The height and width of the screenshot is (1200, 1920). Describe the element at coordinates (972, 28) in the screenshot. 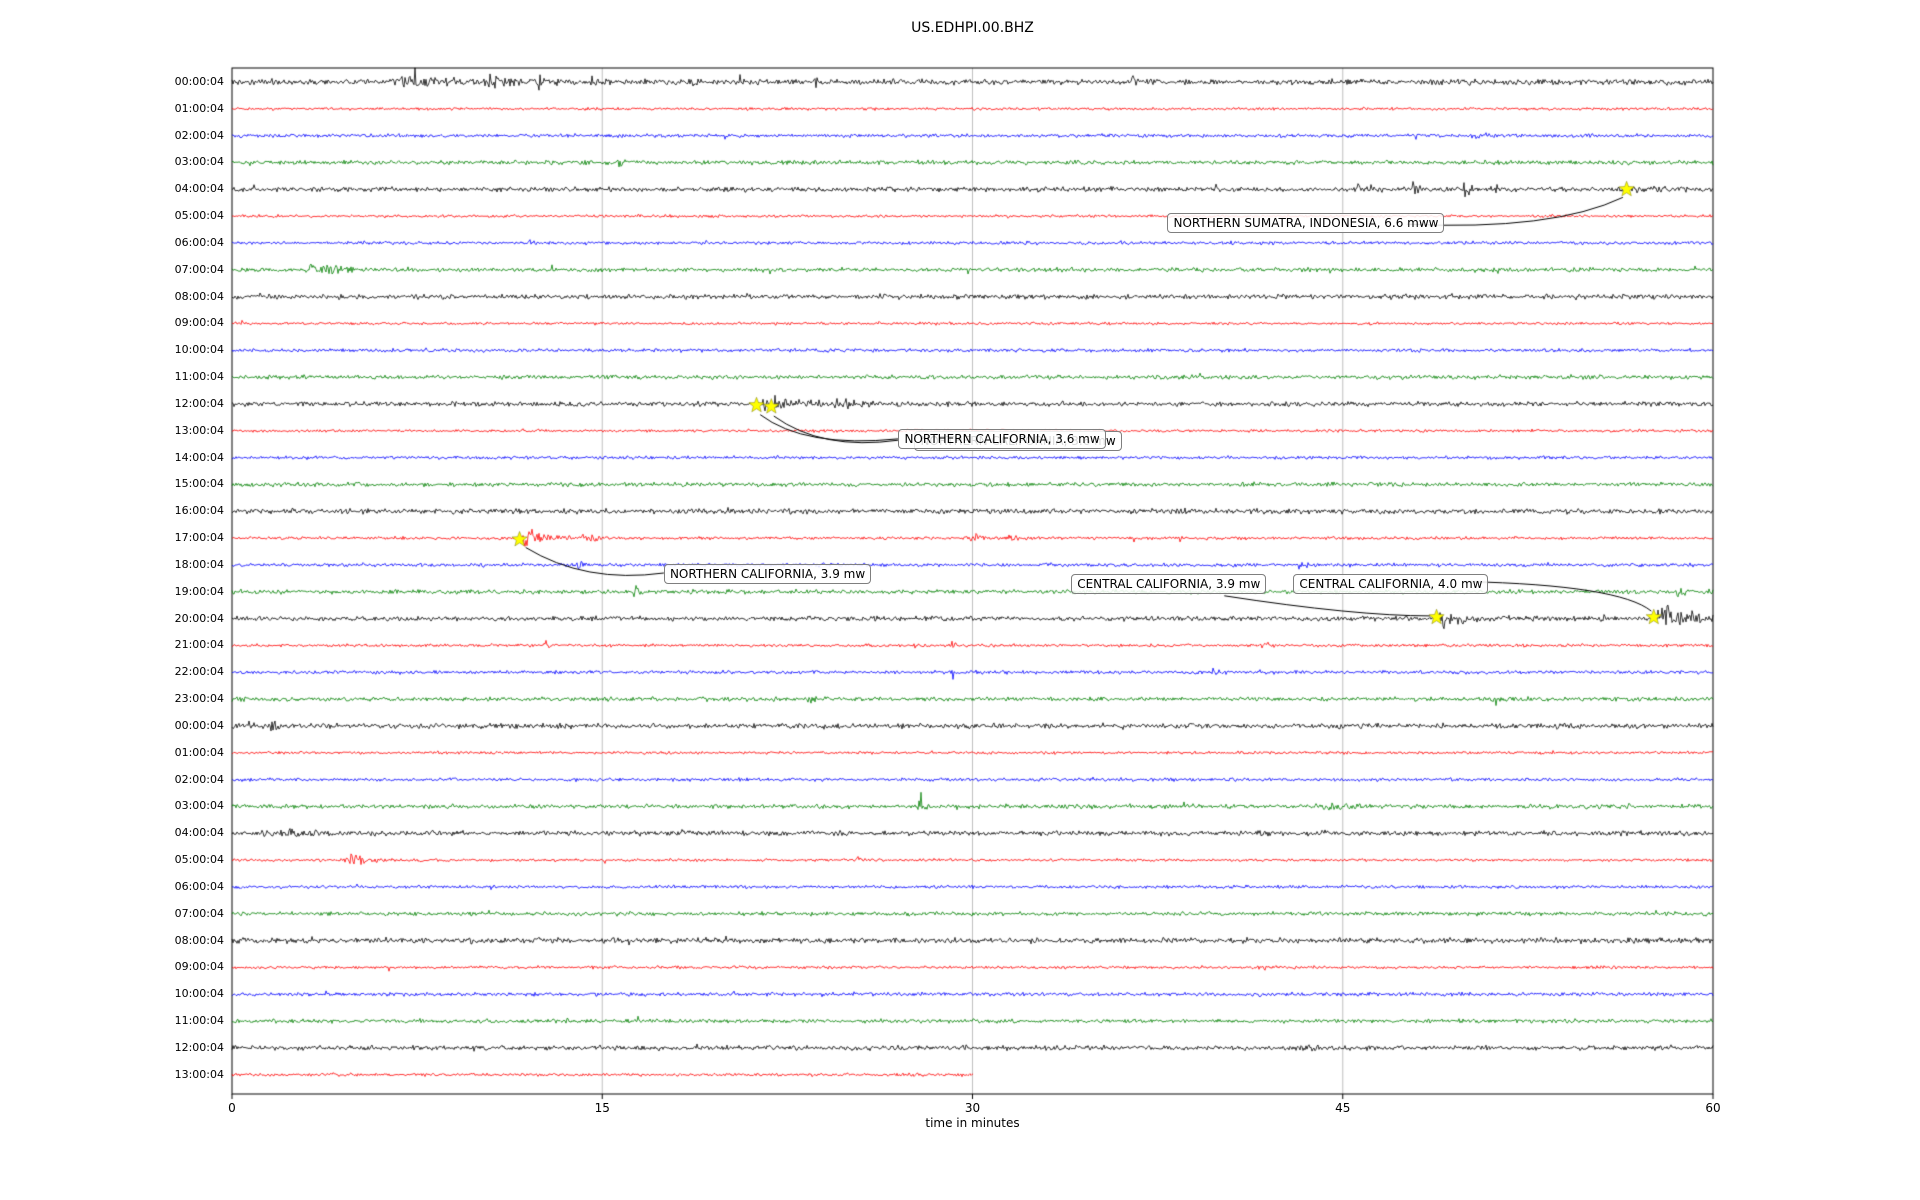

I see `chart-title: US.EDHPI.00.BHZ` at that location.